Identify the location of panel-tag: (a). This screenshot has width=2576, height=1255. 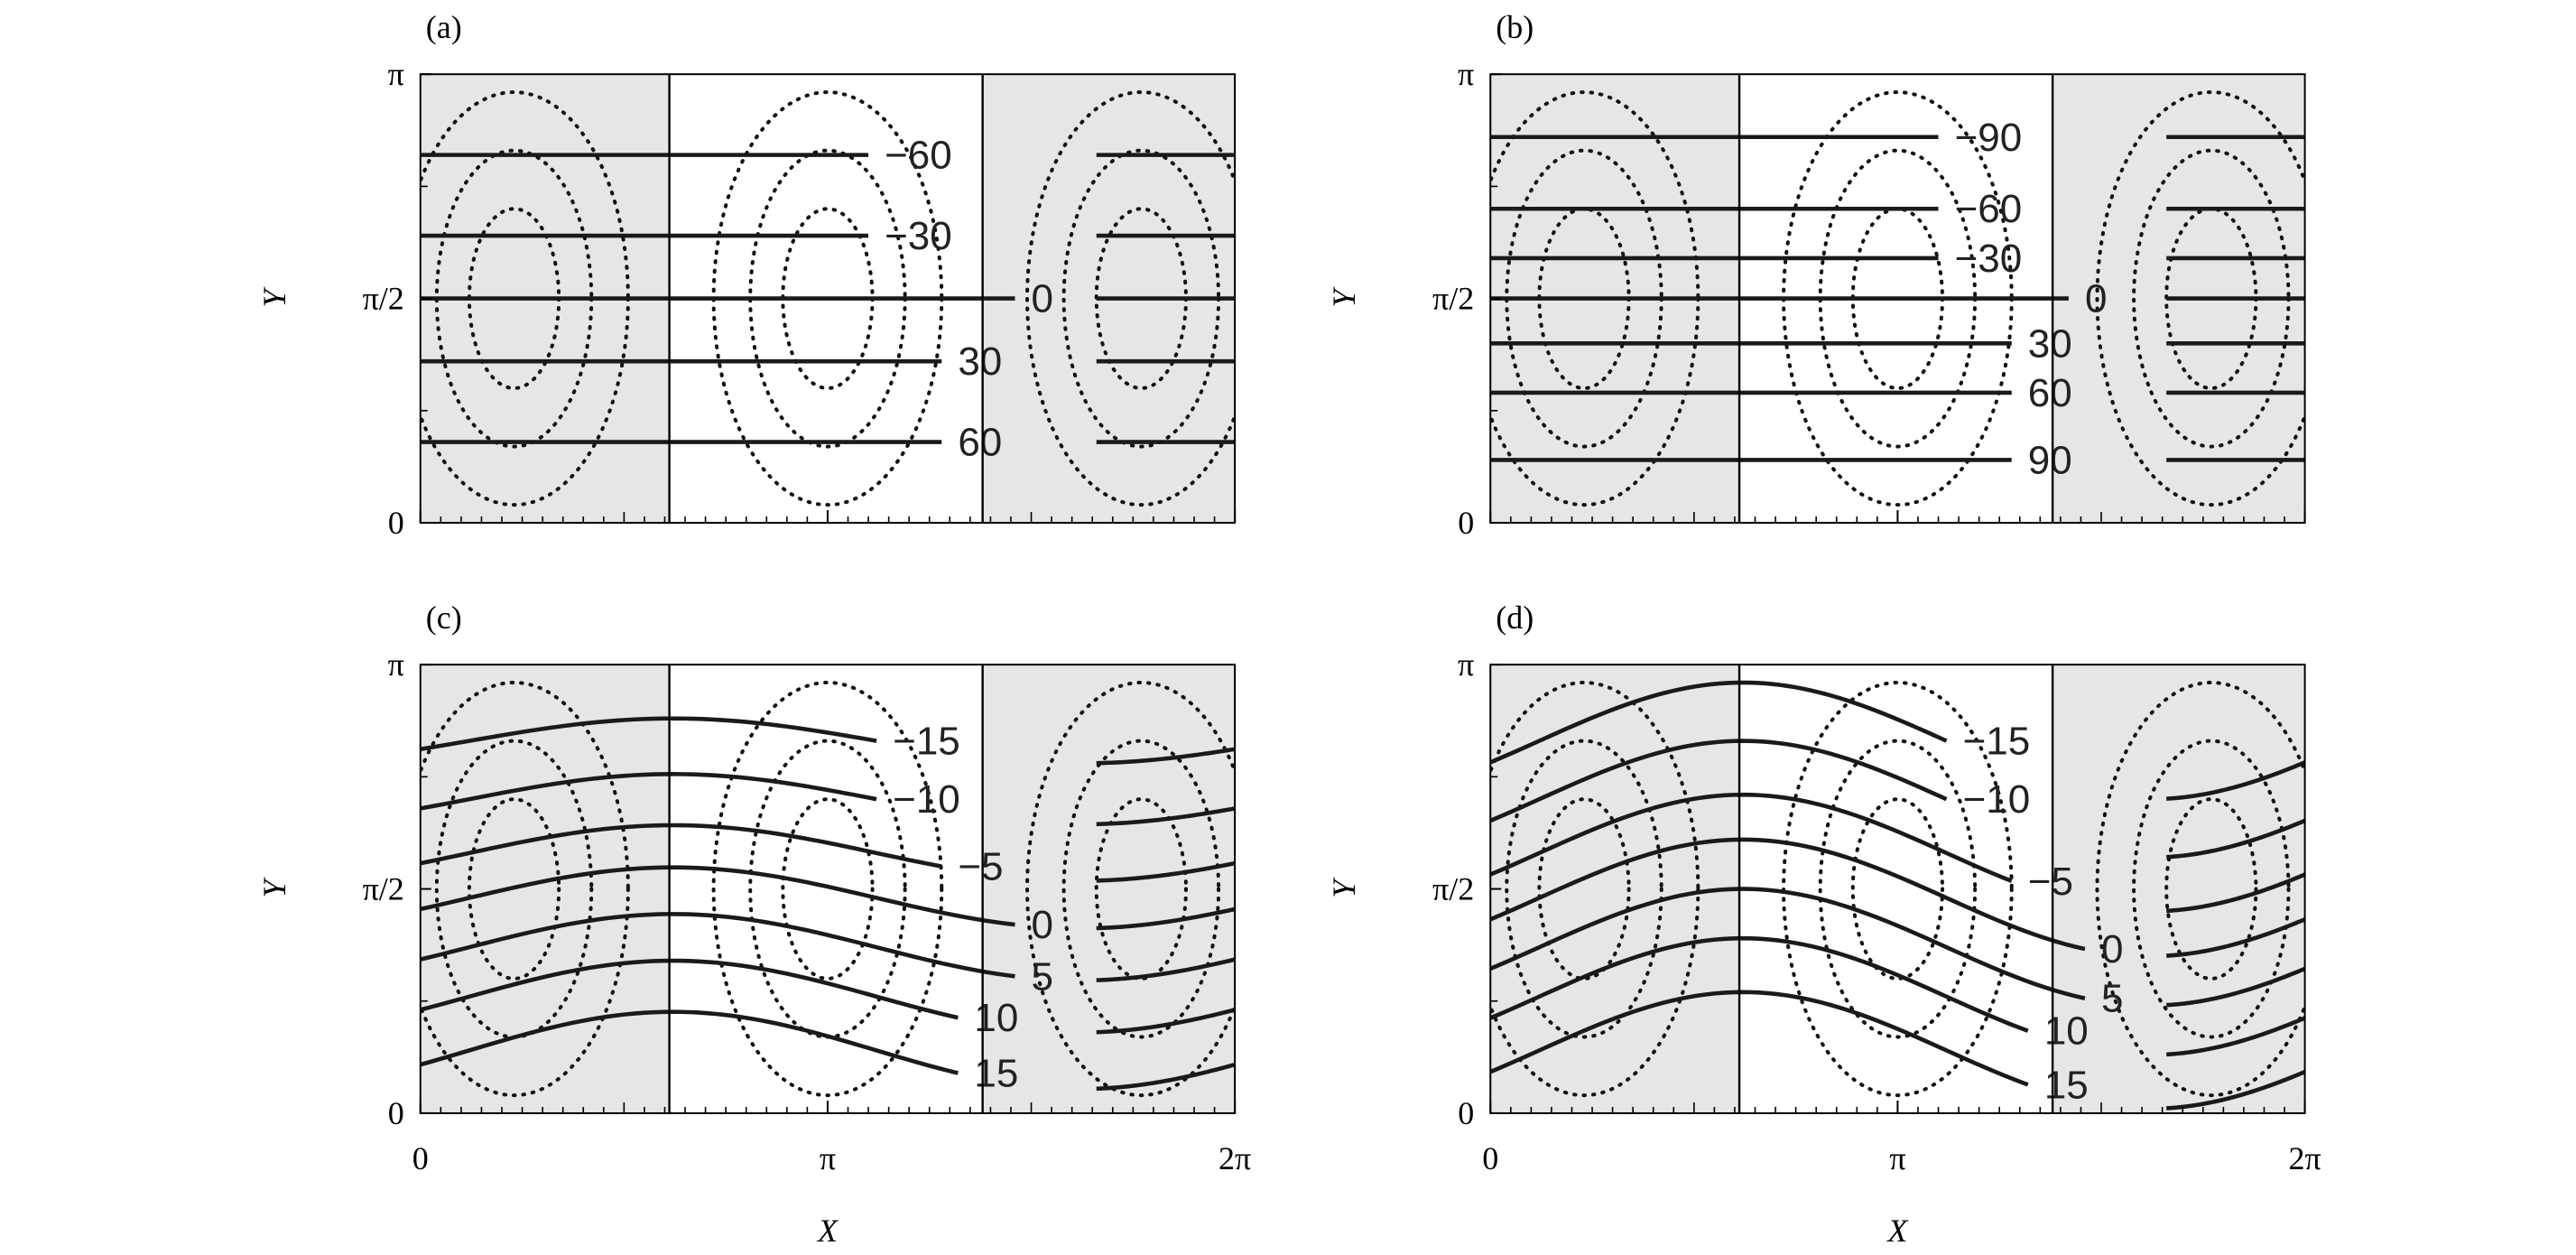
(444, 27).